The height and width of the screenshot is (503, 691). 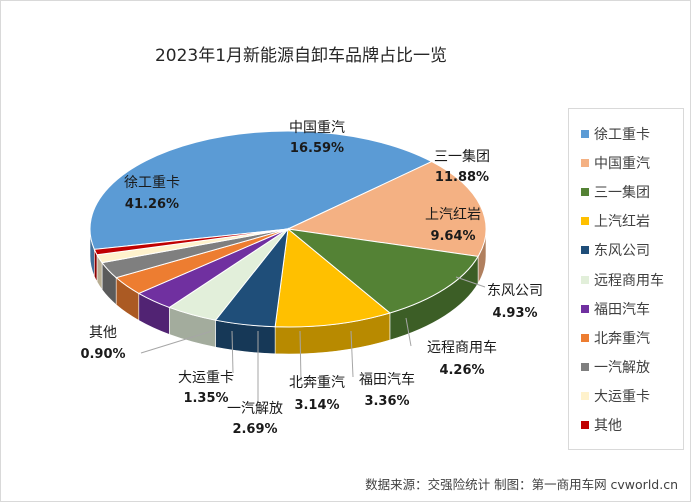 I want to click on legend-label: 中国重汽, so click(x=622, y=163).